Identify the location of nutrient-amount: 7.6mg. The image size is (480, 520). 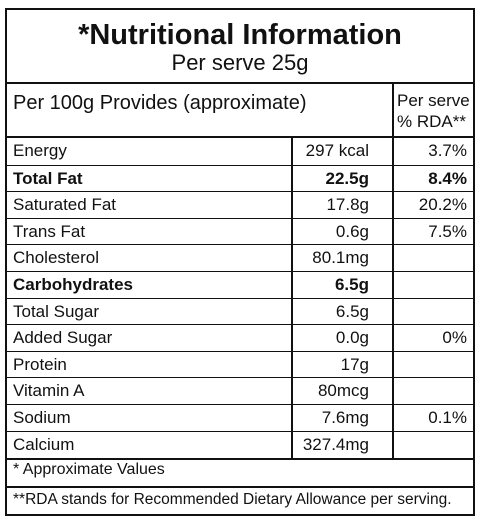
(345, 417).